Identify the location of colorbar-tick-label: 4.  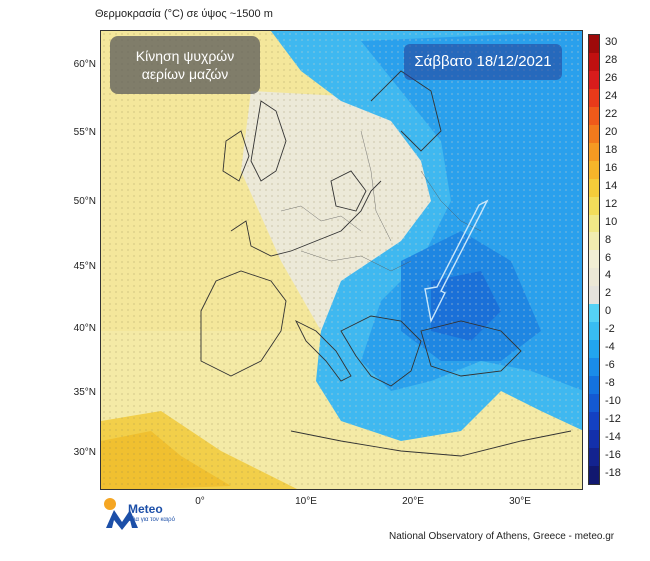
(608, 275).